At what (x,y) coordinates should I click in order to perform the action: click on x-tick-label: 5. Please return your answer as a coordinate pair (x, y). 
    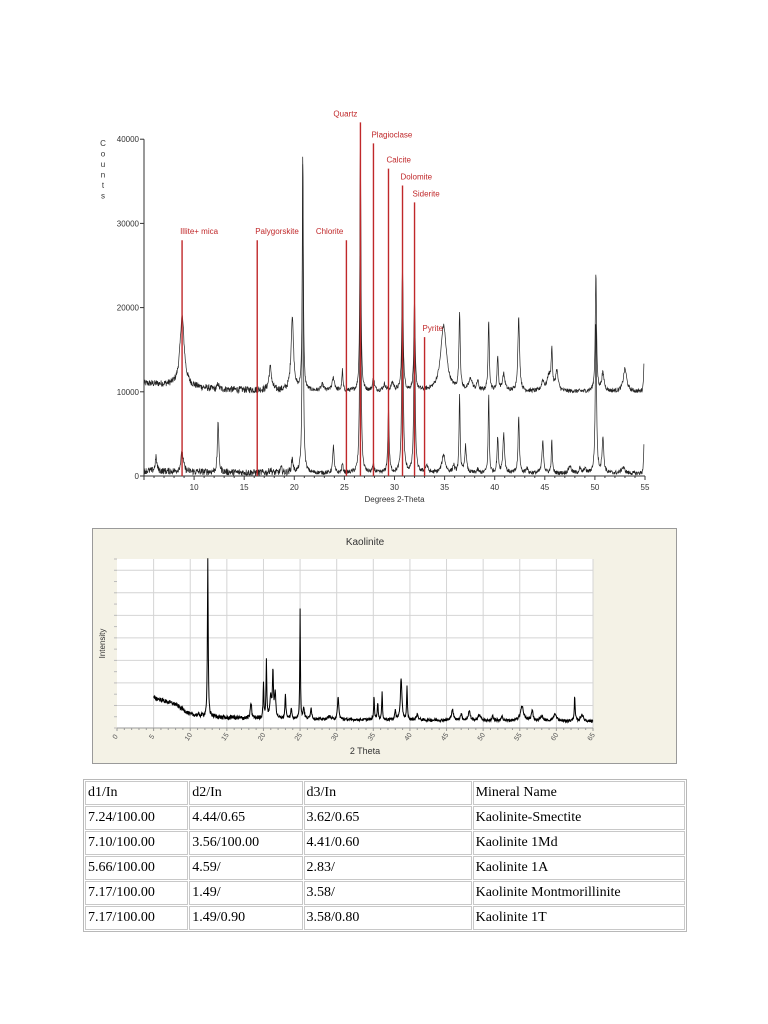
    Looking at the image, I should click on (152, 736).